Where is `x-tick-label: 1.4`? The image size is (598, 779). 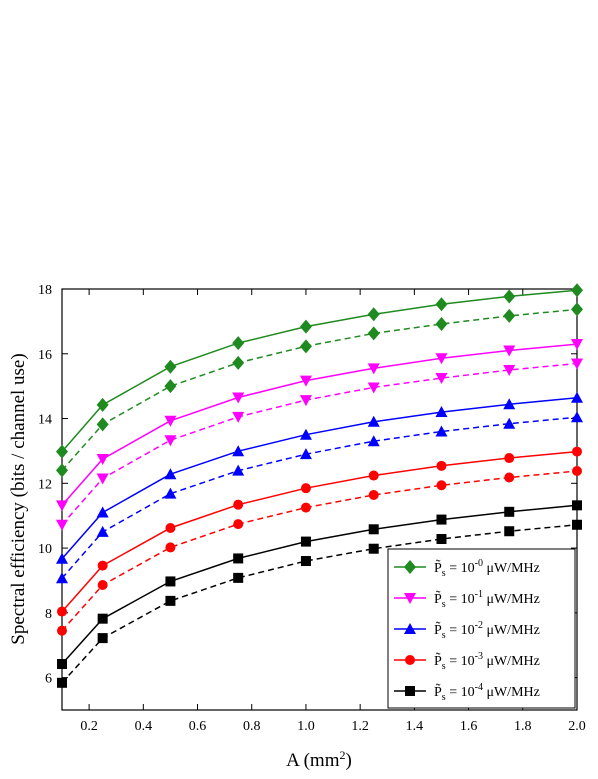 x-tick-label: 1.4 is located at coordinates (415, 726).